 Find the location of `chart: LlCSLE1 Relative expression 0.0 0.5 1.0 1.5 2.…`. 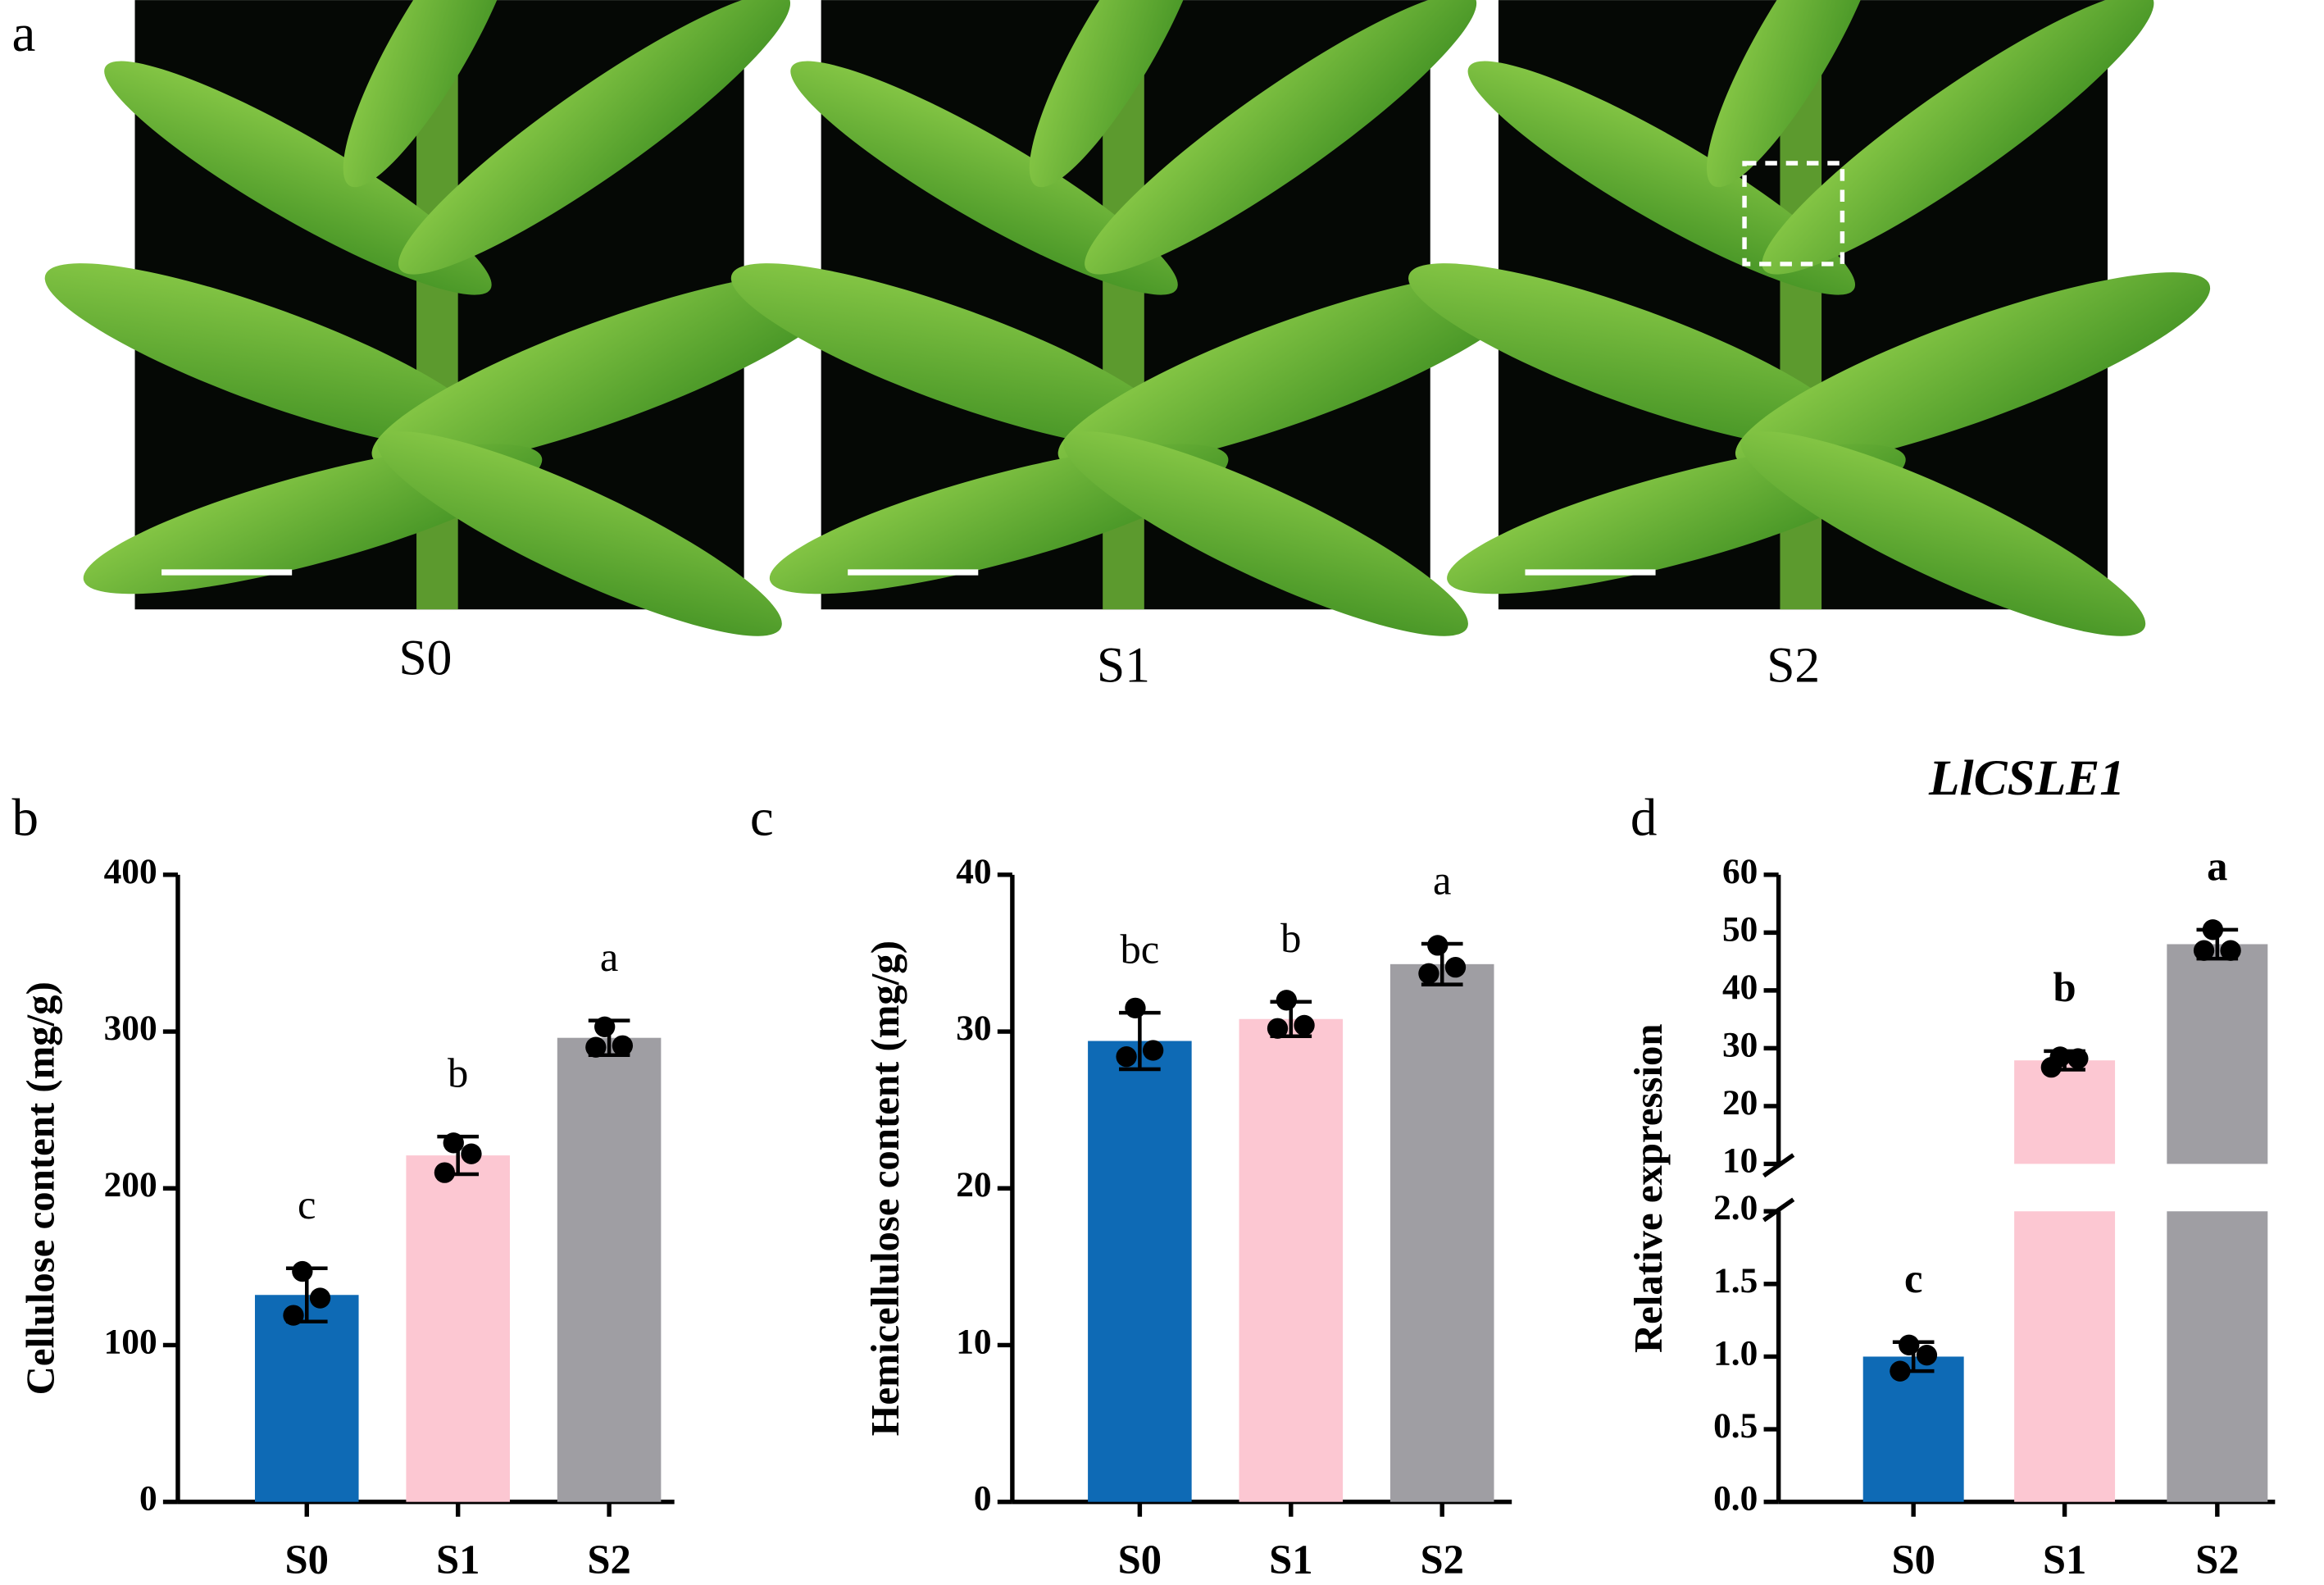

chart: LlCSLE1 Relative expression 0.0 0.5 1.0 1.5 2.… is located at coordinates (1951, 1166).